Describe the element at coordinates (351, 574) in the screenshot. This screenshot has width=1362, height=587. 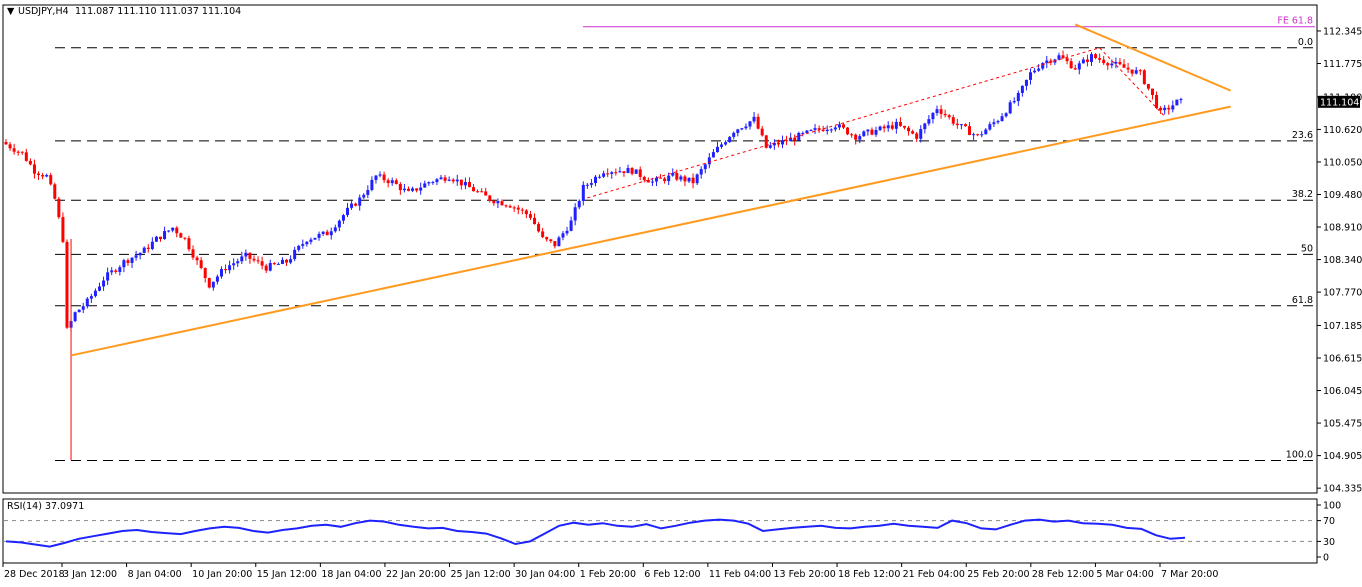
I see `x-tick-label: 18 Jan 04:00` at that location.